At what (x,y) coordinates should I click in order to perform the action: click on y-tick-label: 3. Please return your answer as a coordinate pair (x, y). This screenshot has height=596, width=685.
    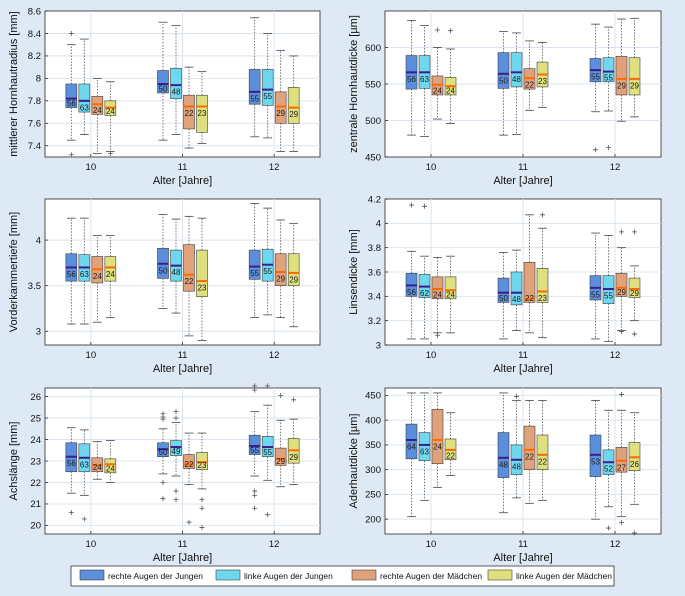
    Looking at the image, I should click on (378, 345).